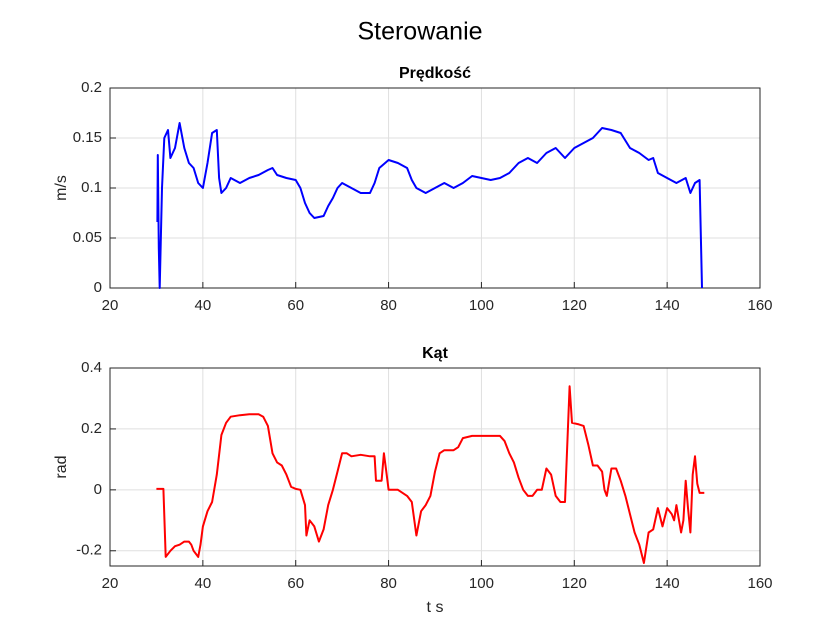  What do you see at coordinates (91, 187) in the screenshot?
I see `y-tick-label: 0.1` at bounding box center [91, 187].